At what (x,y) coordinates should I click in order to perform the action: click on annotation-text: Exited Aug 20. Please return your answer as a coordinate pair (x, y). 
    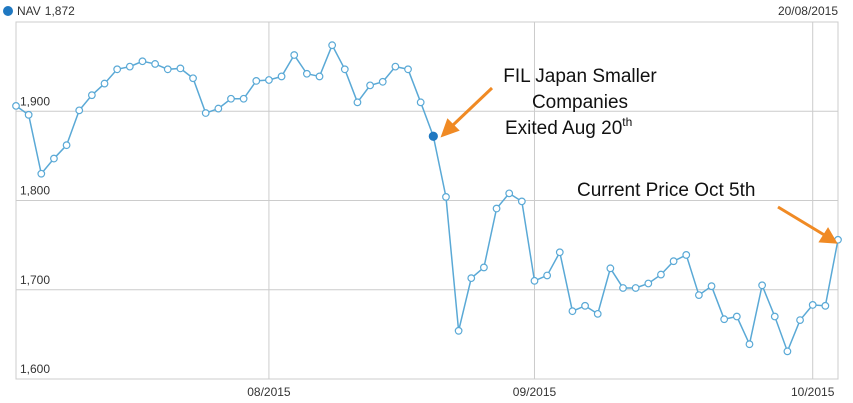
    Looking at the image, I should click on (563, 128).